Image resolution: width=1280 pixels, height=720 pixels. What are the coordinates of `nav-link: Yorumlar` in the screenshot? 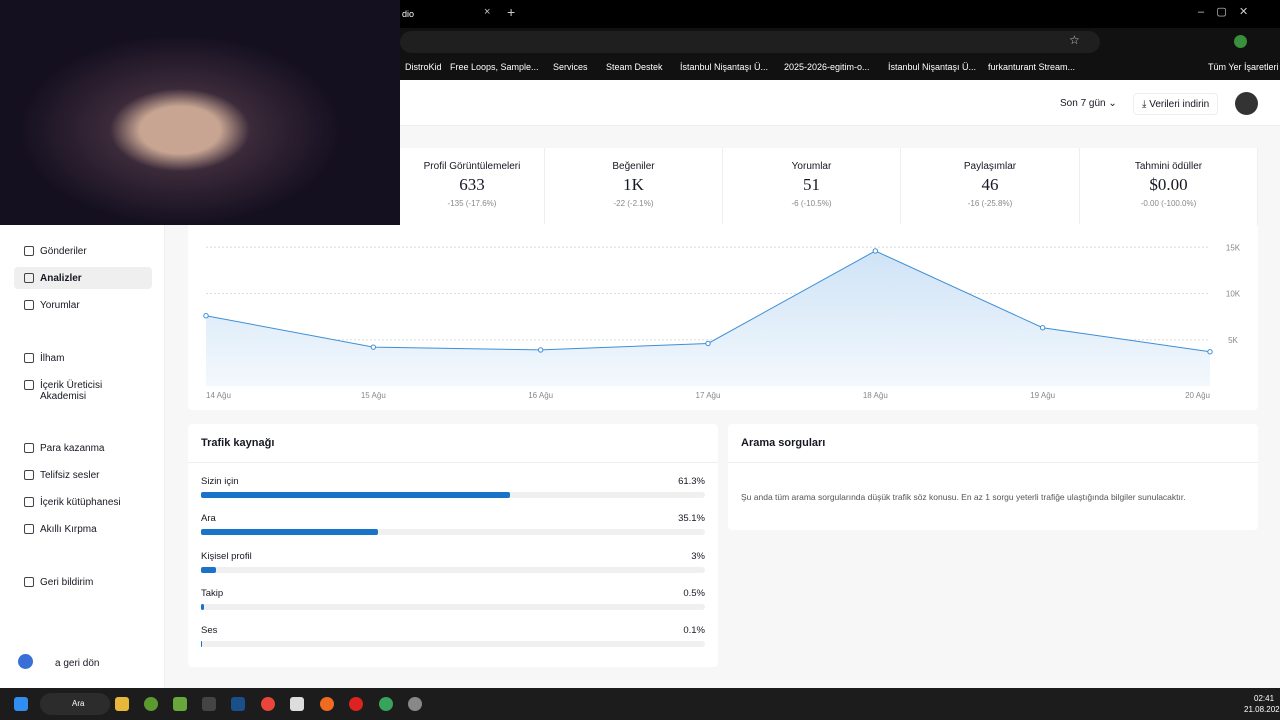 It's located at (83, 305).